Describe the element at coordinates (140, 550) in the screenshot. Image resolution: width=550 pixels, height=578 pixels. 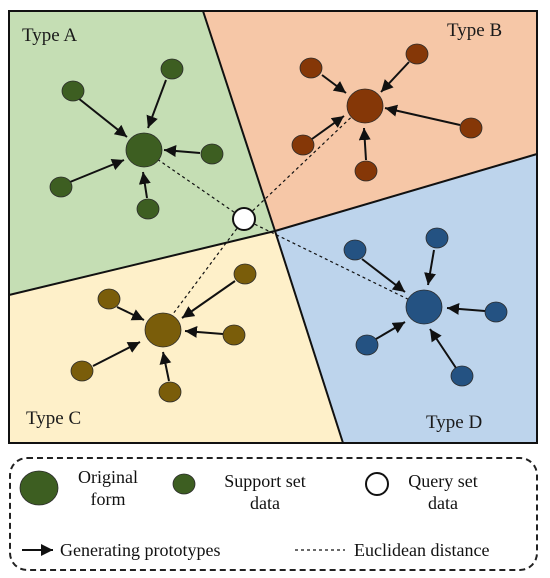
I see `legend-generating-prototypes-label: Generating prototypes` at that location.